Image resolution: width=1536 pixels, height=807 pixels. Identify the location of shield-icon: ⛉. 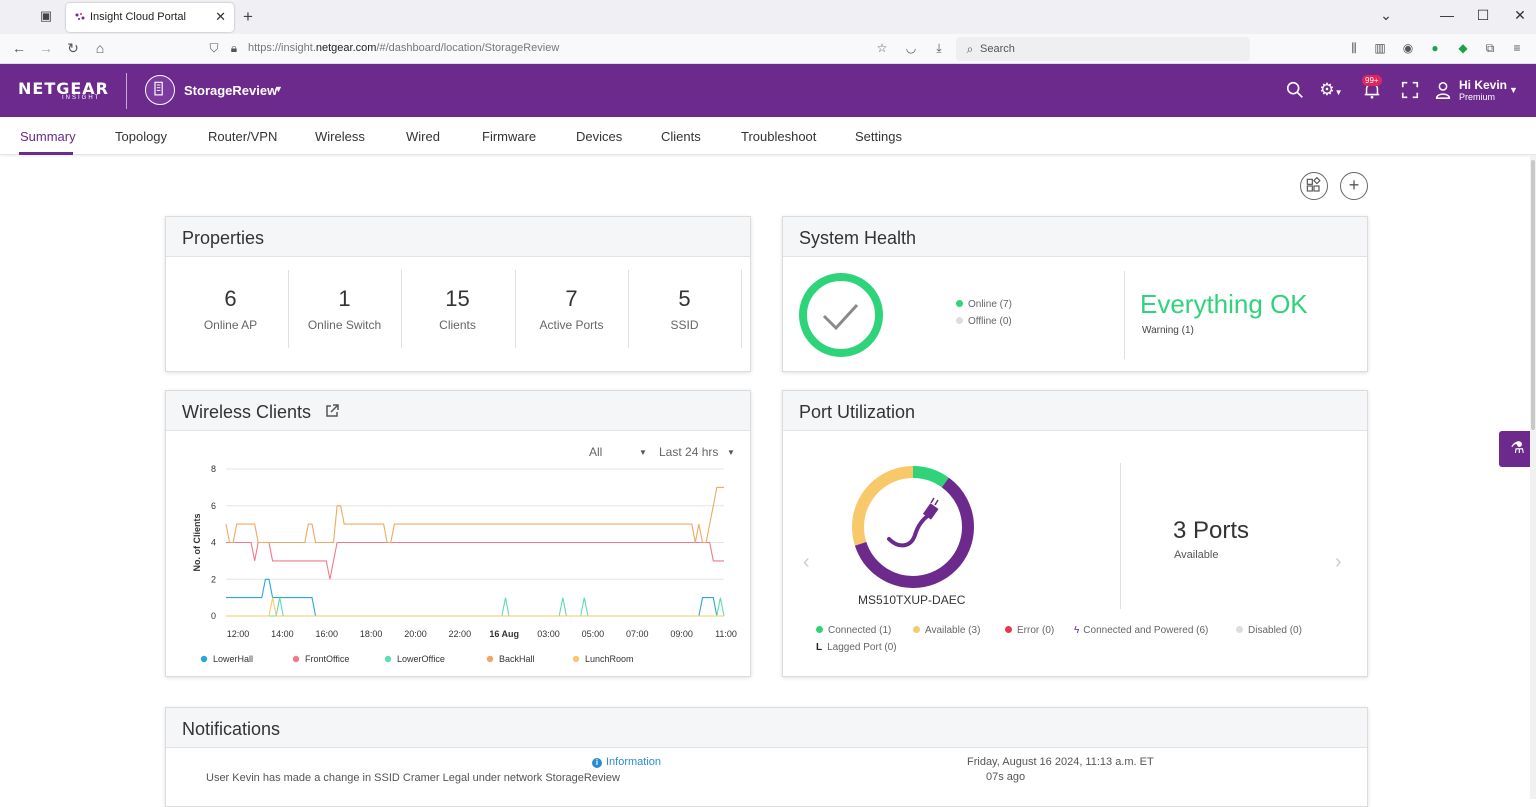
(214, 48).